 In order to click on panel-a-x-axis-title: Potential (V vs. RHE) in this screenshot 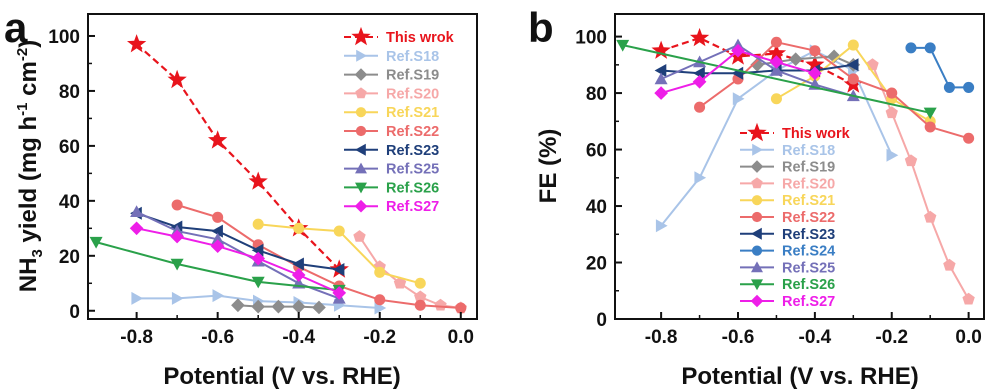, I will do `click(281, 376)`.